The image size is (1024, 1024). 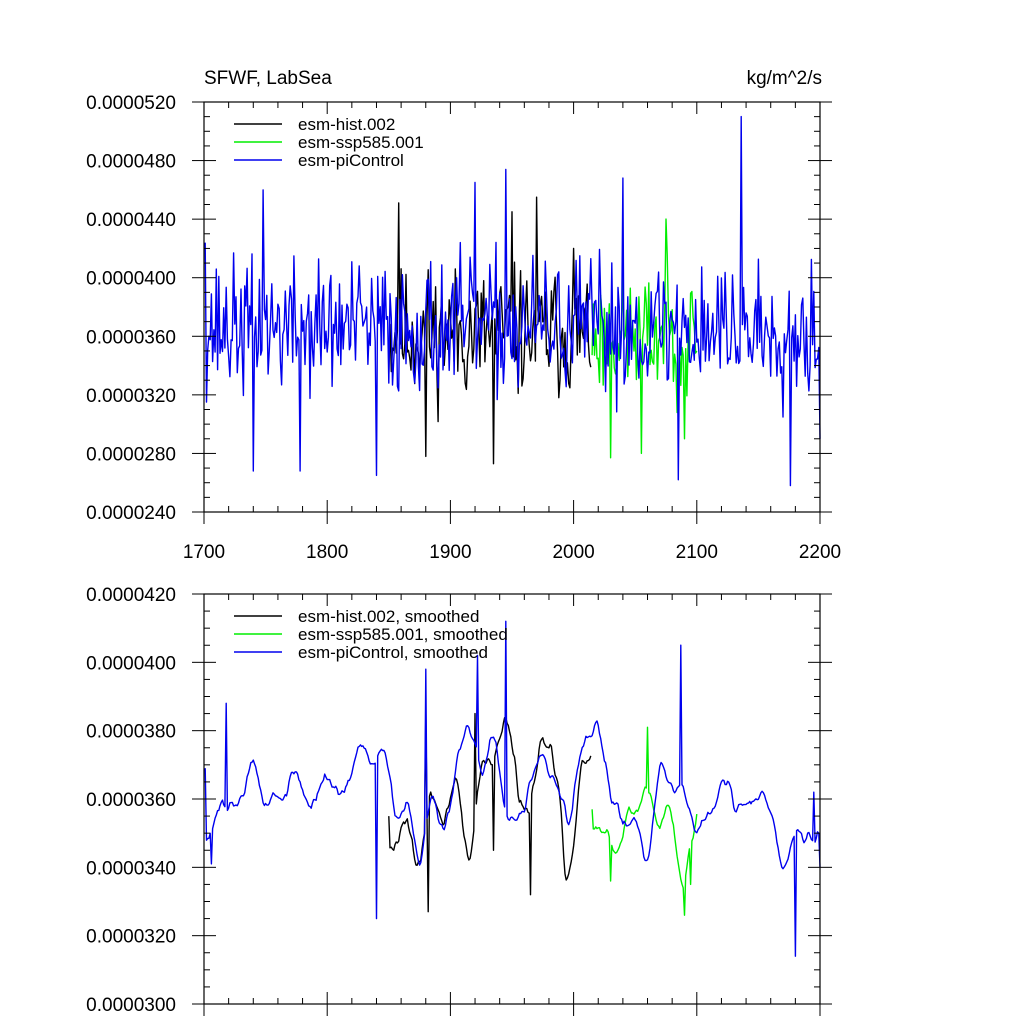 What do you see at coordinates (131, 1005) in the screenshot?
I see `y-tick-label: 0.0000300` at bounding box center [131, 1005].